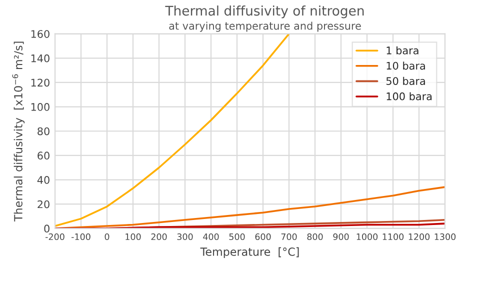 The width and height of the screenshot is (500, 282). Describe the element at coordinates (40, 82) in the screenshot. I see `y-tick-label: 120` at that location.